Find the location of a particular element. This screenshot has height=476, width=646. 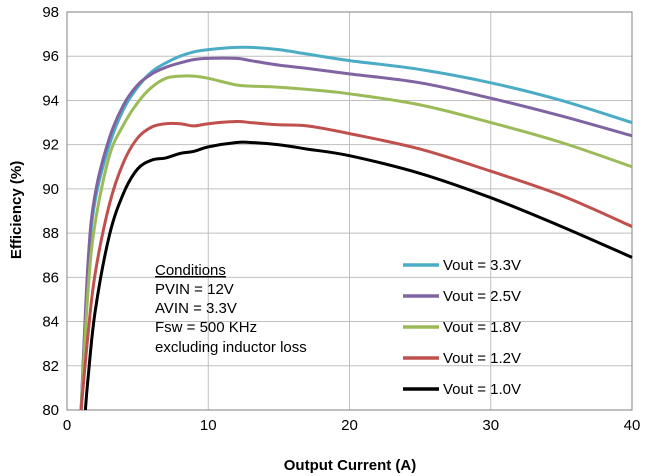

y-tick-label-88: 88 is located at coordinates (50, 233).